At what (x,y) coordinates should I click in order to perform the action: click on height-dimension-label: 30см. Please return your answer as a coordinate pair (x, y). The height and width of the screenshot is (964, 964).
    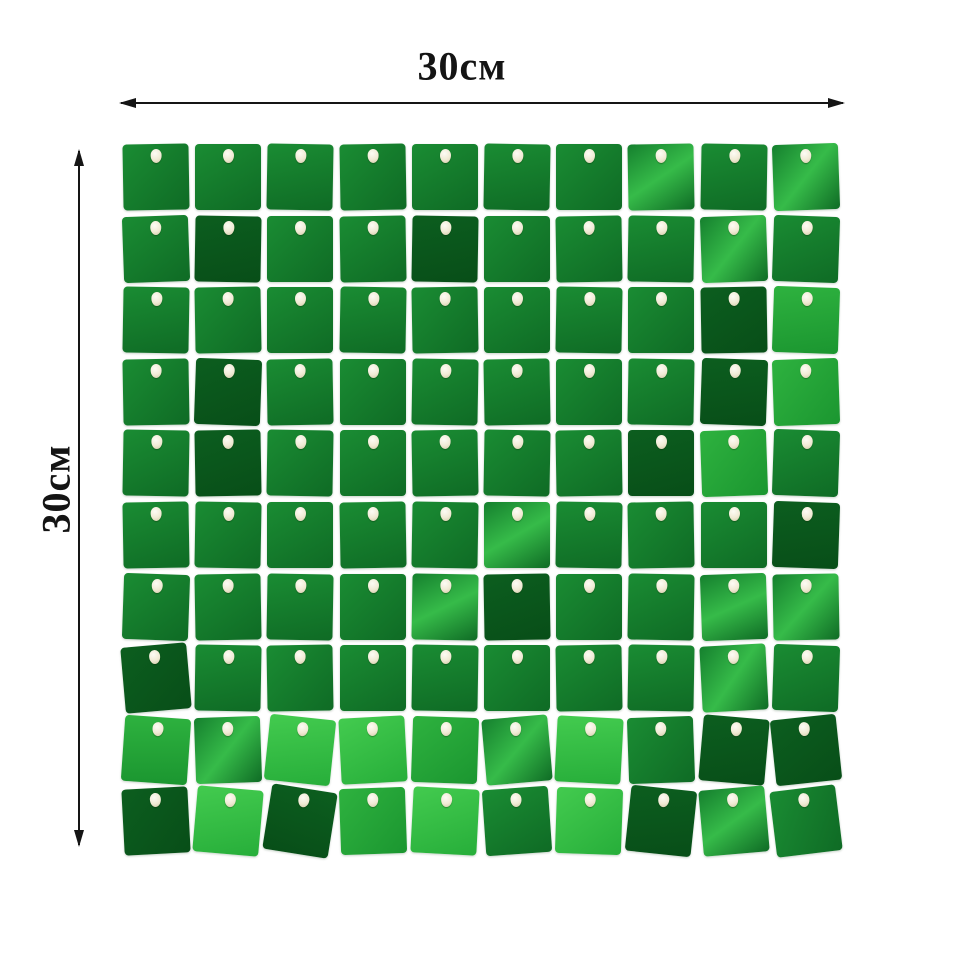
    Looking at the image, I should click on (56, 489).